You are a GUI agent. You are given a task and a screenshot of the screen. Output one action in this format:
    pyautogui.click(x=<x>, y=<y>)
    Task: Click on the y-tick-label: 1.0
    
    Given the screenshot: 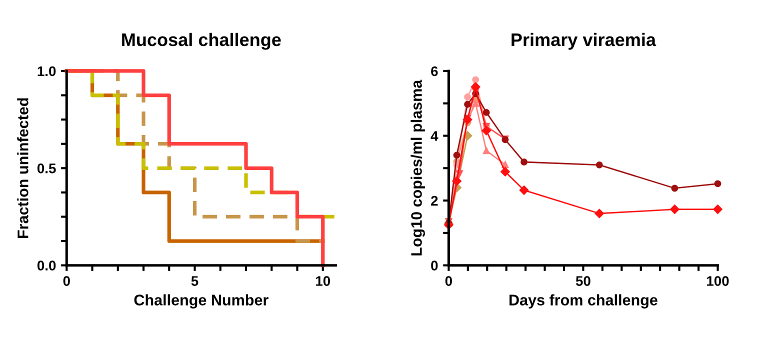 What is the action you would take?
    pyautogui.click(x=47, y=71)
    